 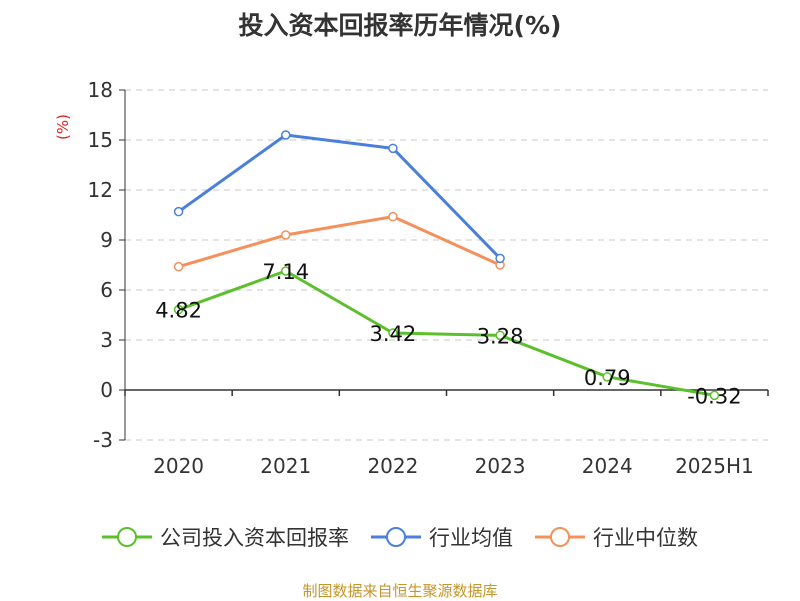 I want to click on y-axis-label: (%), so click(x=63, y=127).